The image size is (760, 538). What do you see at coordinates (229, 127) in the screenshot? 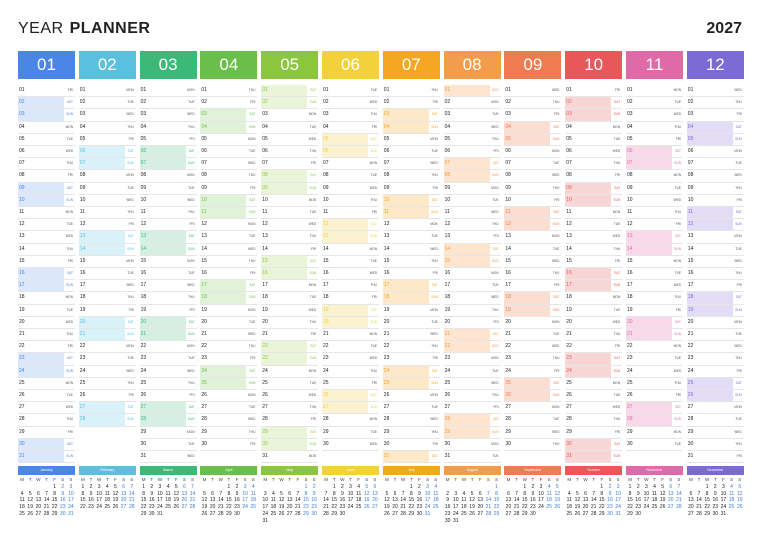
I see `day-row: 04 SUN` at bounding box center [229, 127].